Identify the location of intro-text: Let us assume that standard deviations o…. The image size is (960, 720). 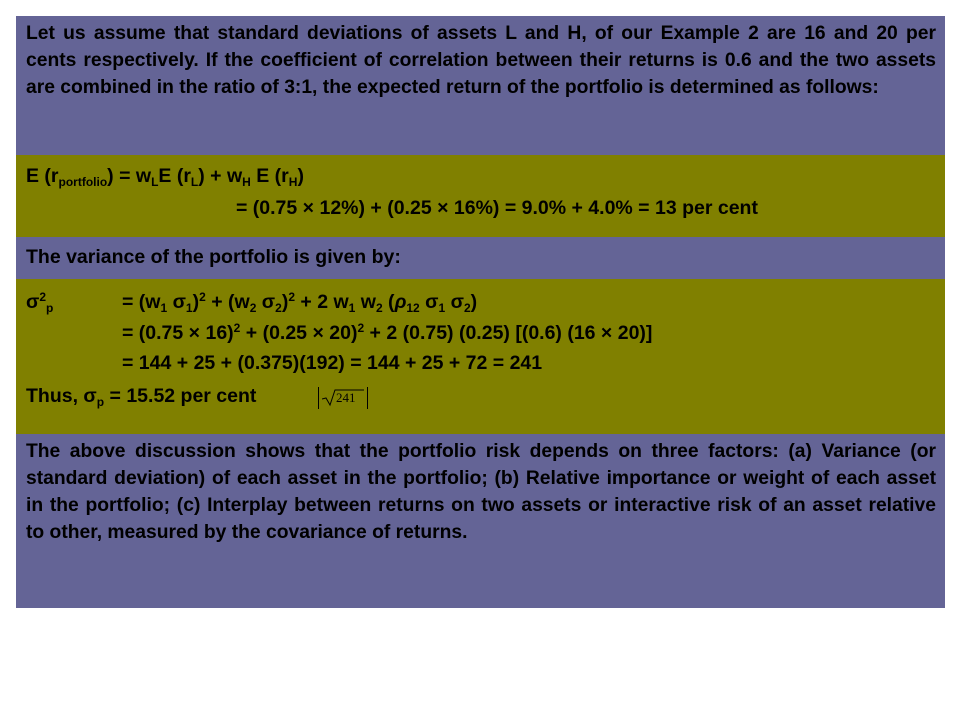
(481, 60).